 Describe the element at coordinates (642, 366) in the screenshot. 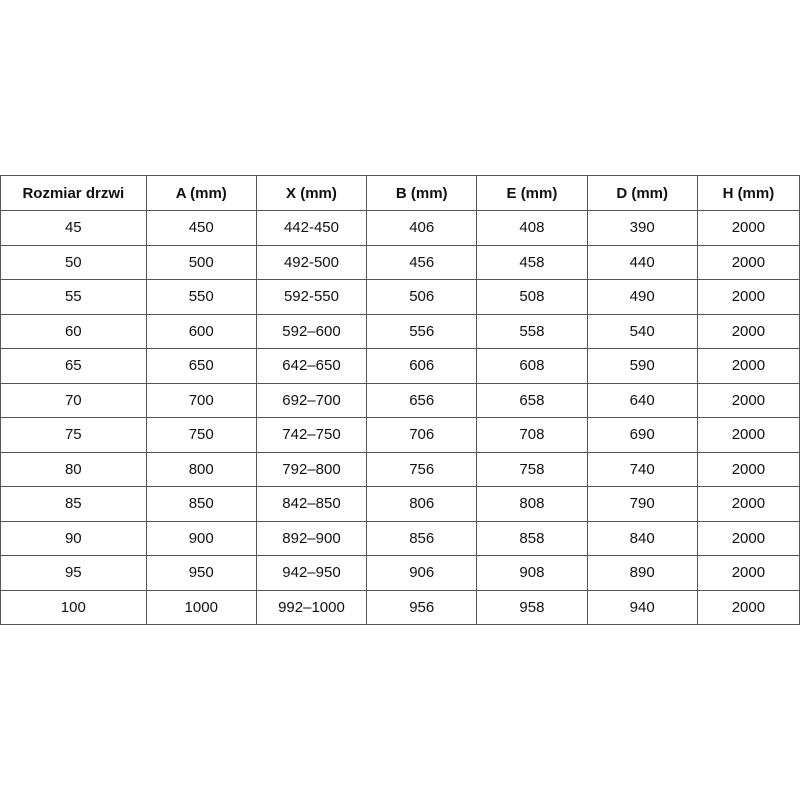

I see `table-cell: 590` at that location.